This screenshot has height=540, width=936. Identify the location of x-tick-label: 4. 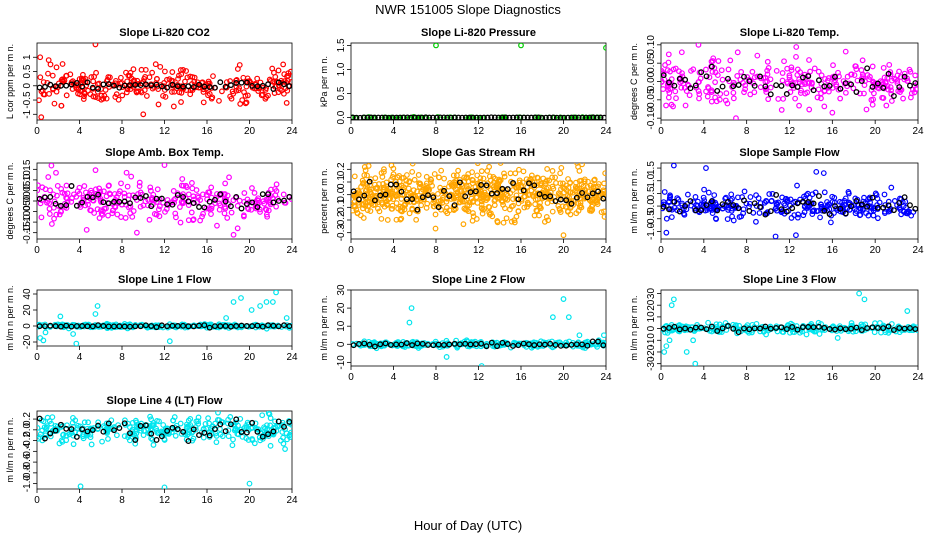
(394, 250).